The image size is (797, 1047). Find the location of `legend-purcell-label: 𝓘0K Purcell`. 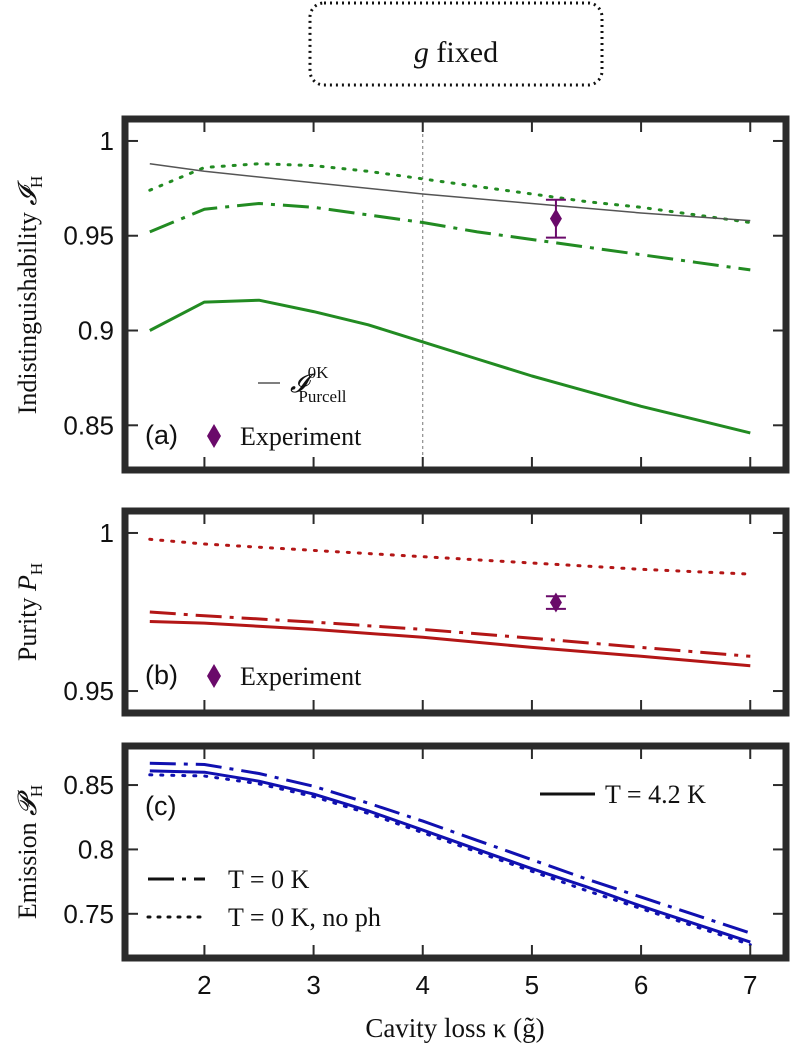

legend-purcell-label: 𝓘0K Purcell is located at coordinates (318, 384).